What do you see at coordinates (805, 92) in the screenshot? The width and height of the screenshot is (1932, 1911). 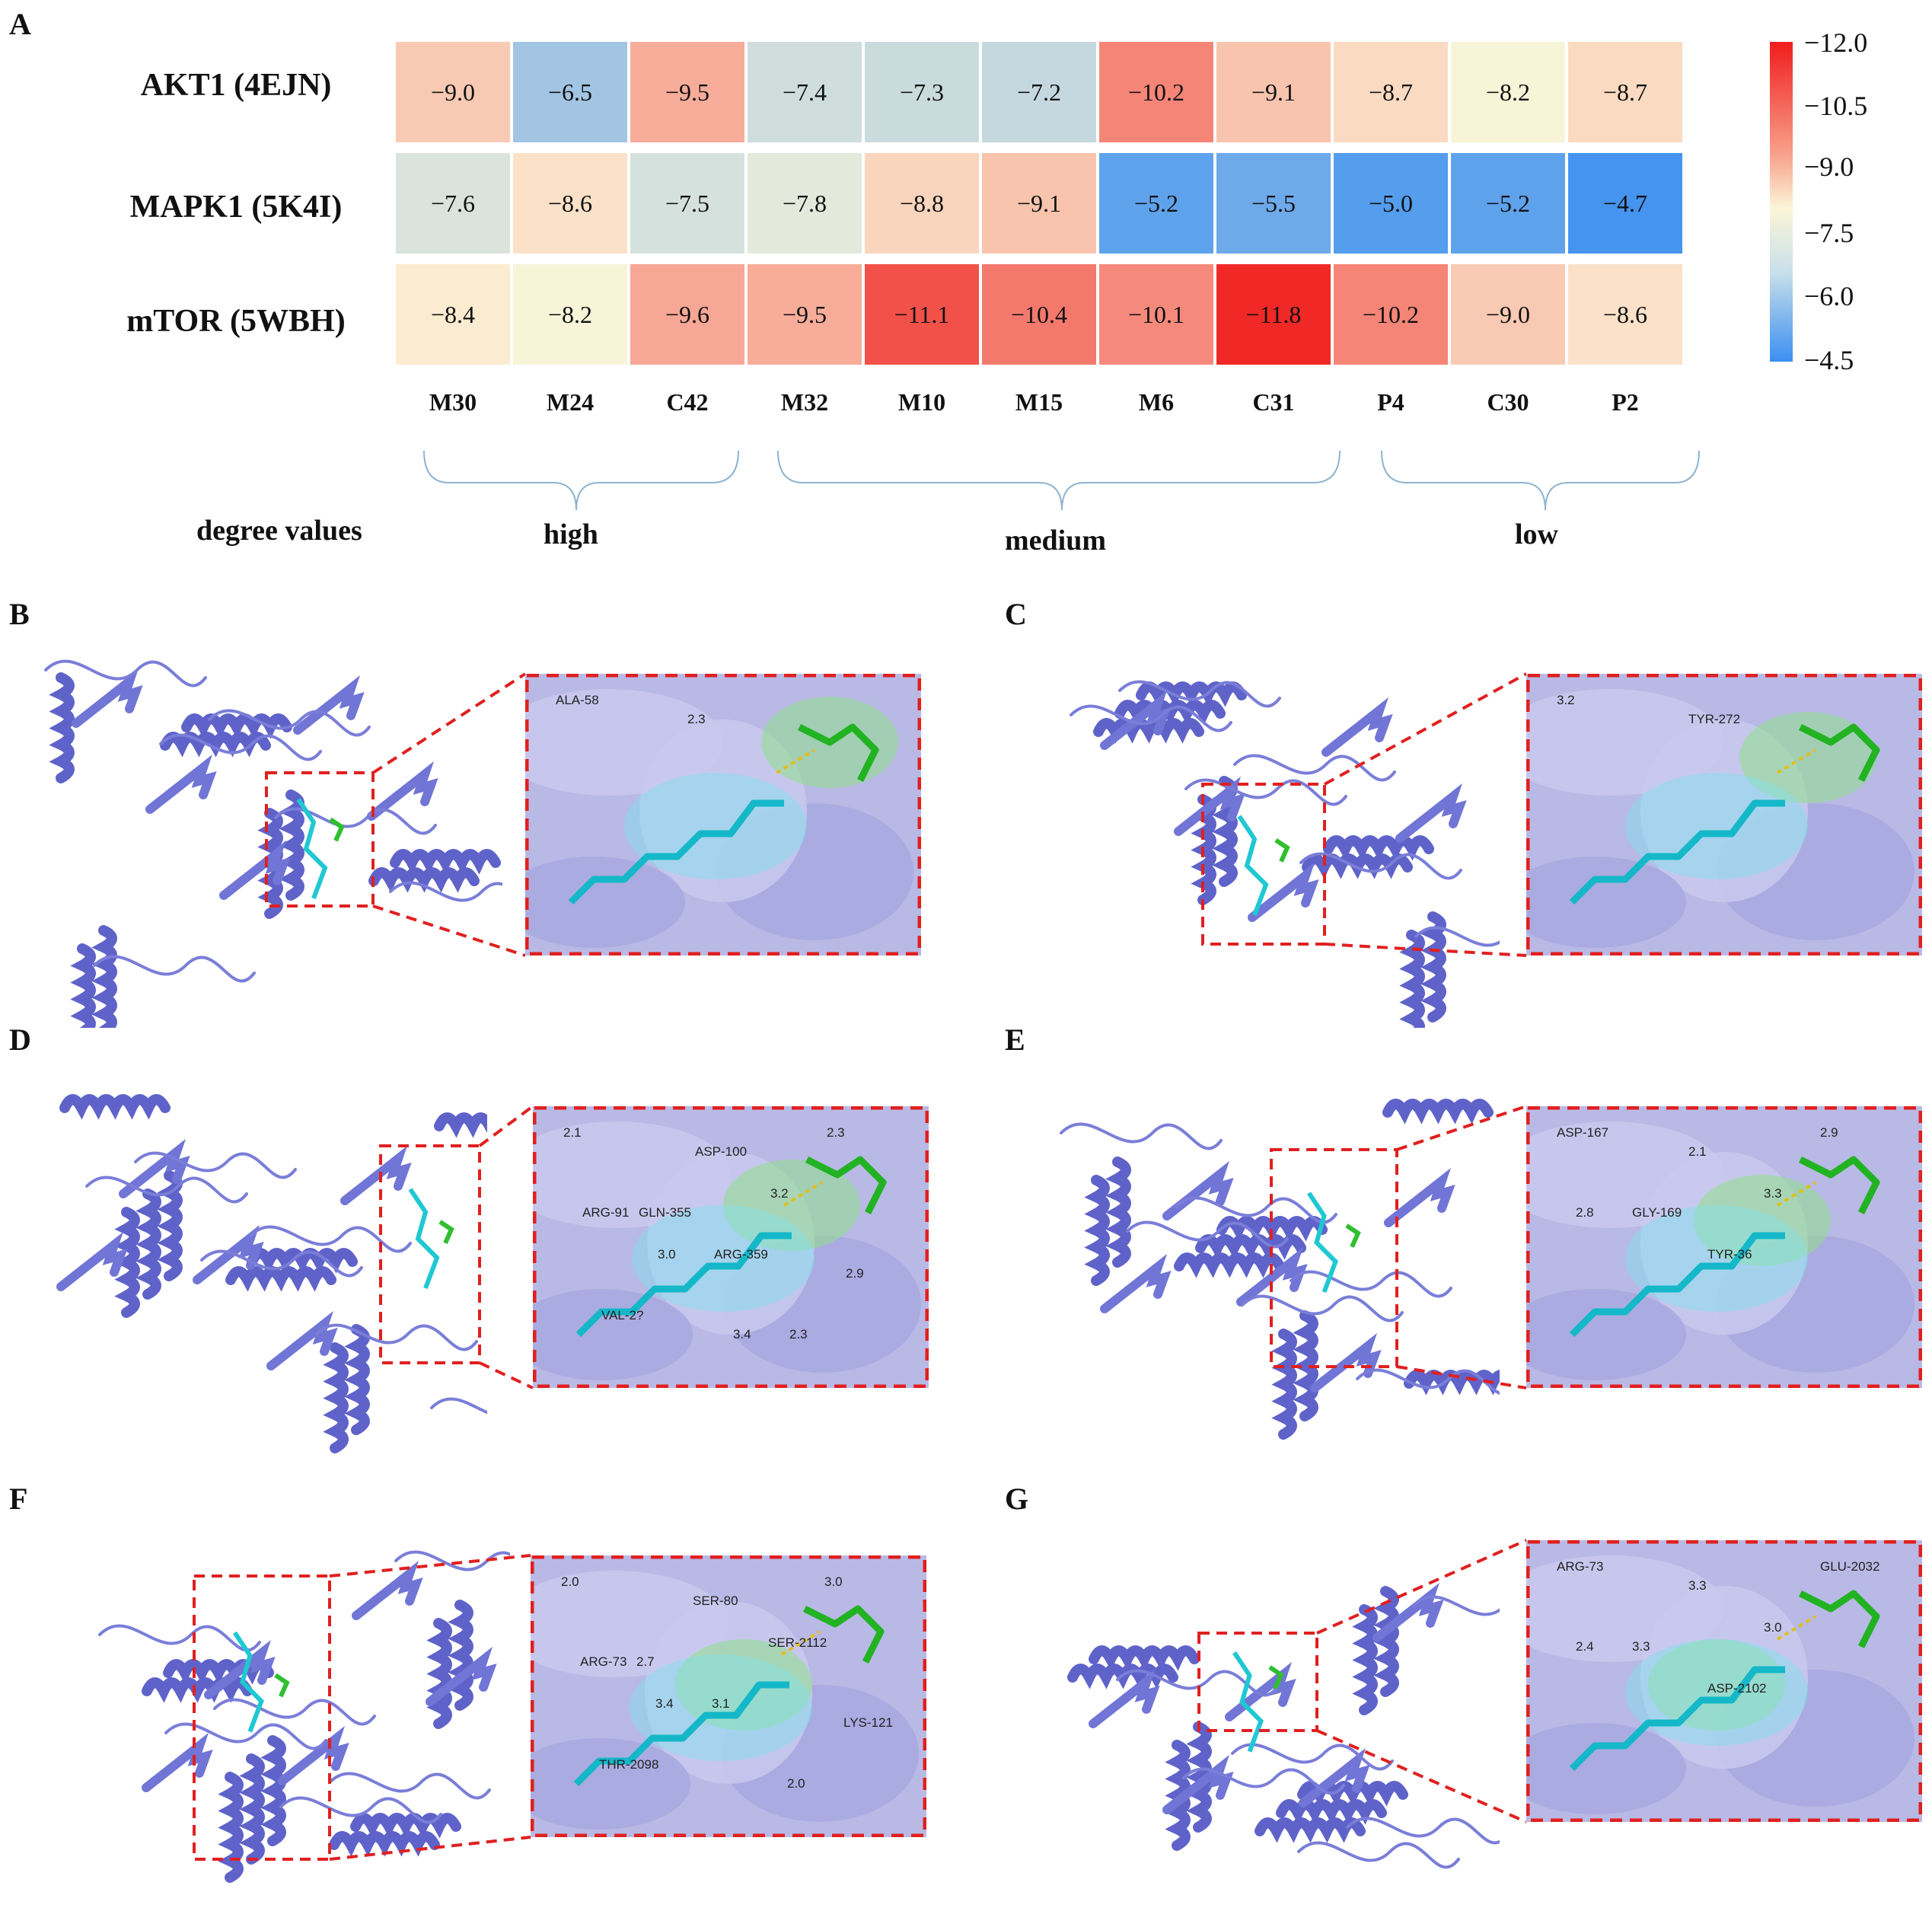 I see `heatmap-cell: −7.4` at bounding box center [805, 92].